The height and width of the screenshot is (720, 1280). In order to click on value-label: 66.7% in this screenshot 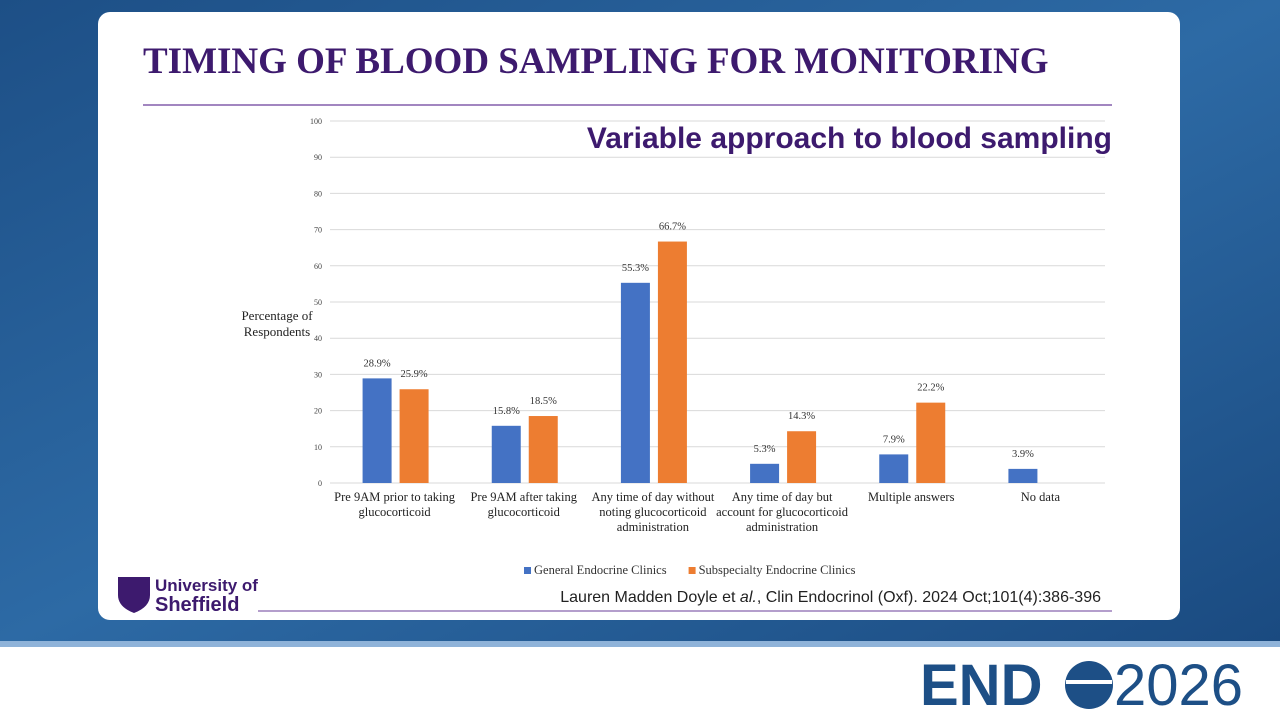, I will do `click(672, 227)`.